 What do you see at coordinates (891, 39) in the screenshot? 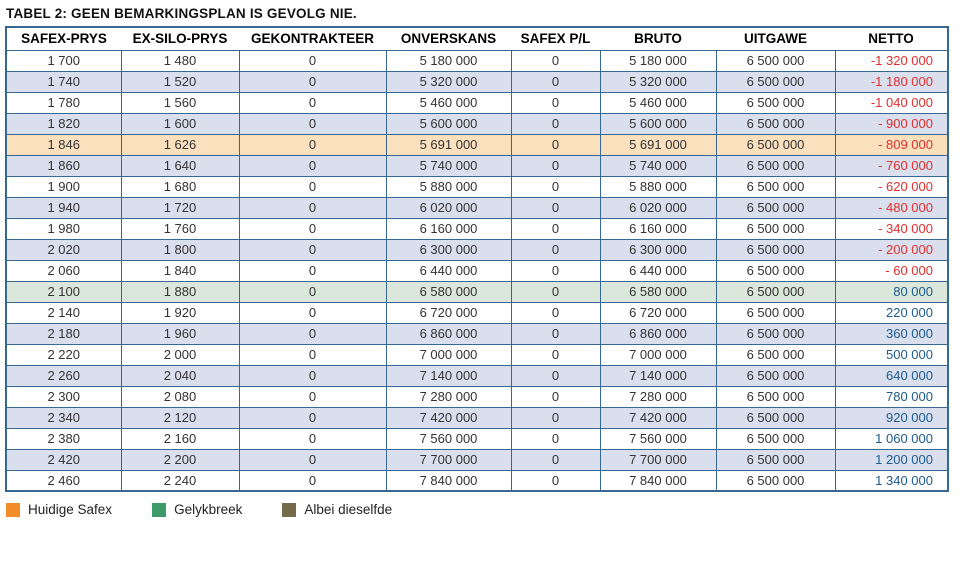
I see `column-header-netto: NETTO` at bounding box center [891, 39].